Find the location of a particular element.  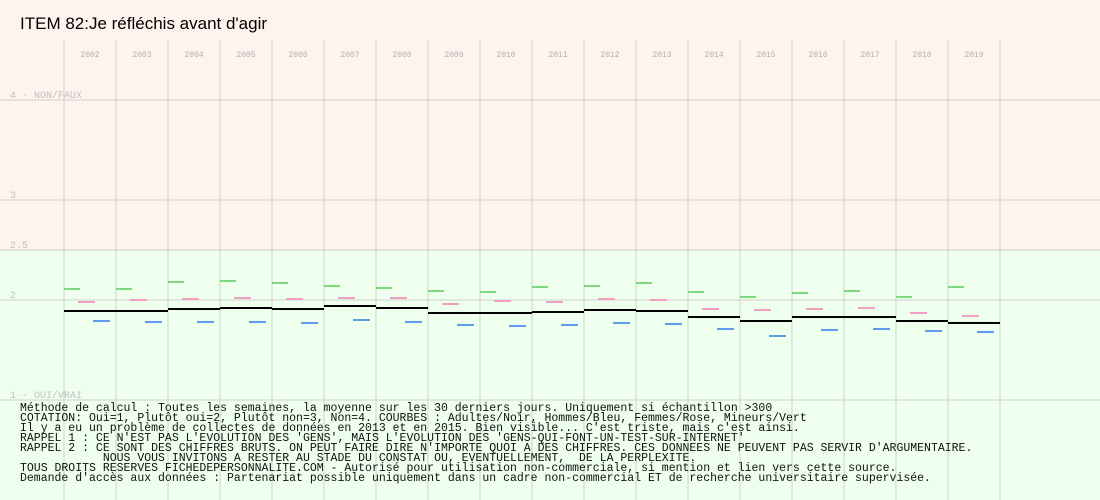

y-tick-label: 2.5 is located at coordinates (19, 246).